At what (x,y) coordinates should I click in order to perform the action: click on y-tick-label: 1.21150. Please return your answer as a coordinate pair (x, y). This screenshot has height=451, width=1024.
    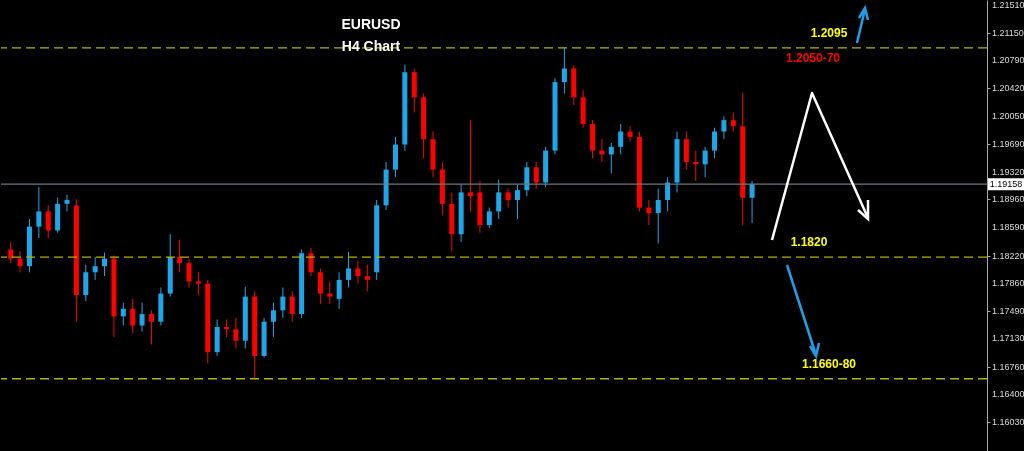
    Looking at the image, I should click on (1008, 32).